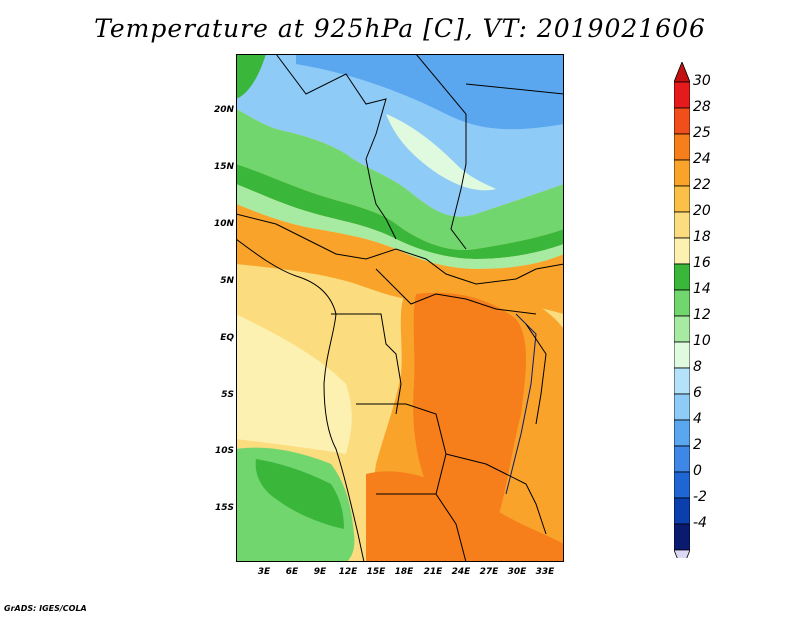  I want to click on colorbar-label: 6, so click(697, 393).